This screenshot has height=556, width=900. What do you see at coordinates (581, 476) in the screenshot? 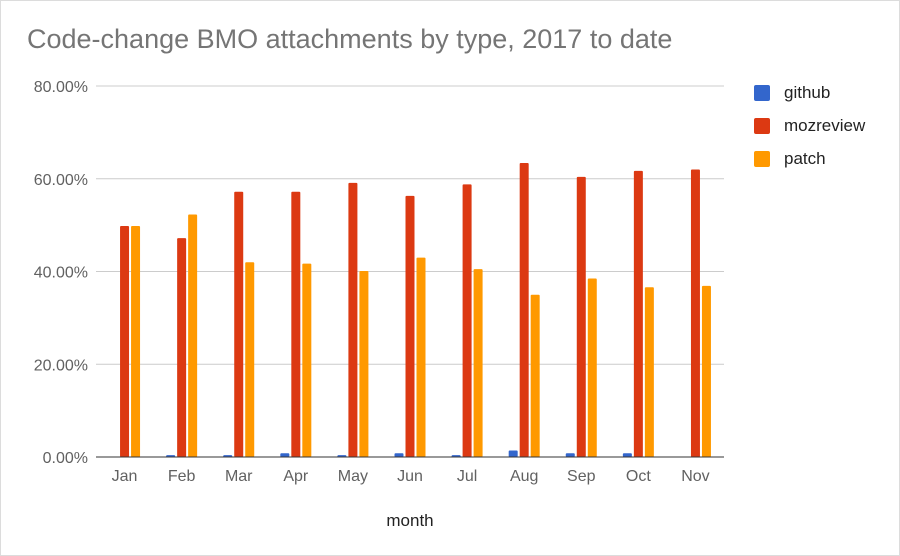
I see `x-tick-label: Sep` at bounding box center [581, 476].